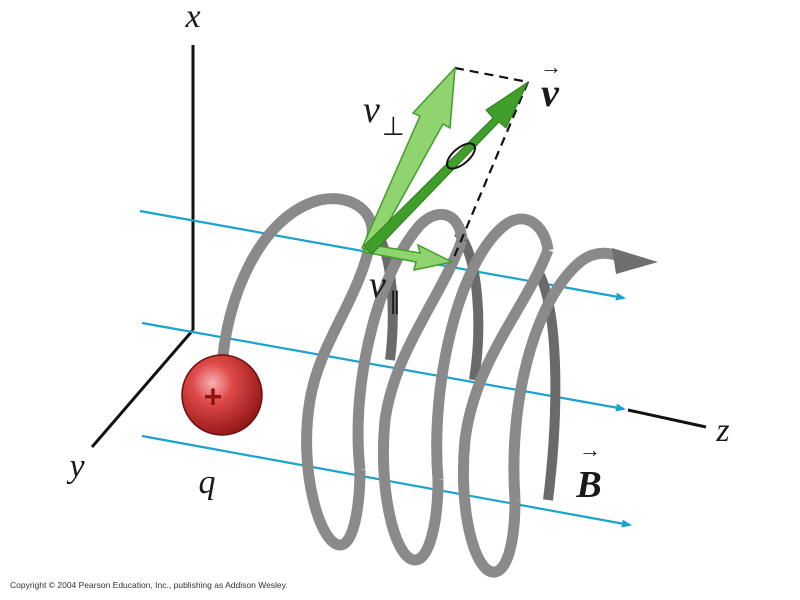 Image resolution: width=800 pixels, height=600 pixels. Describe the element at coordinates (490, 172) in the screenshot. I see `dashed-right` at that location.